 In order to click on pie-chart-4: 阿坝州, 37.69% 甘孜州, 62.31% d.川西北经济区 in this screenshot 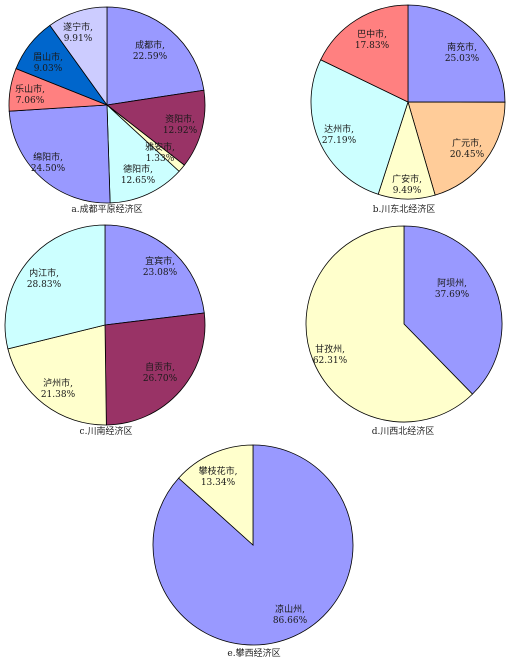, I will do `click(404, 331)`.